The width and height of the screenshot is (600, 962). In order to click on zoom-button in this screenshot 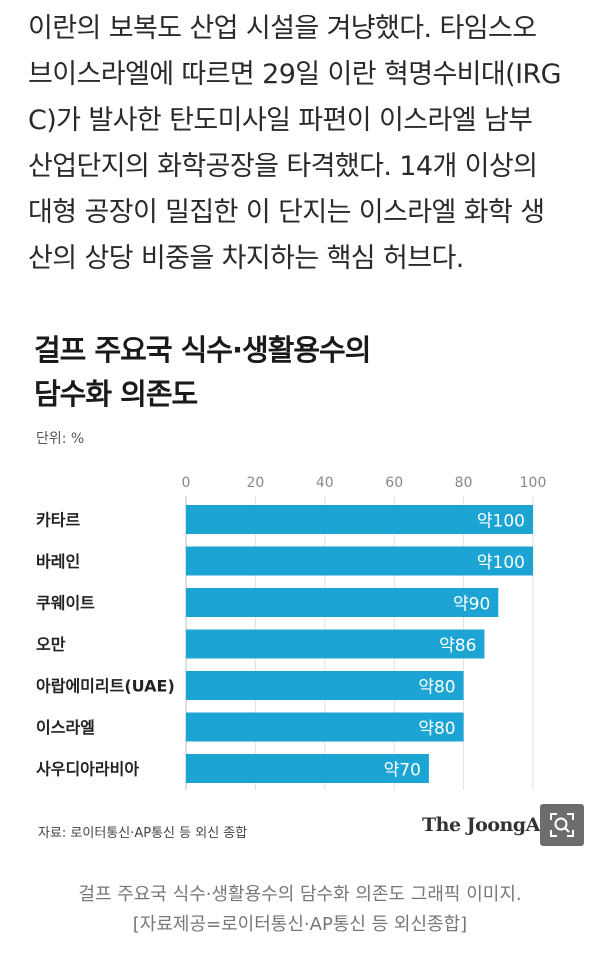, I will do `click(562, 825)`.